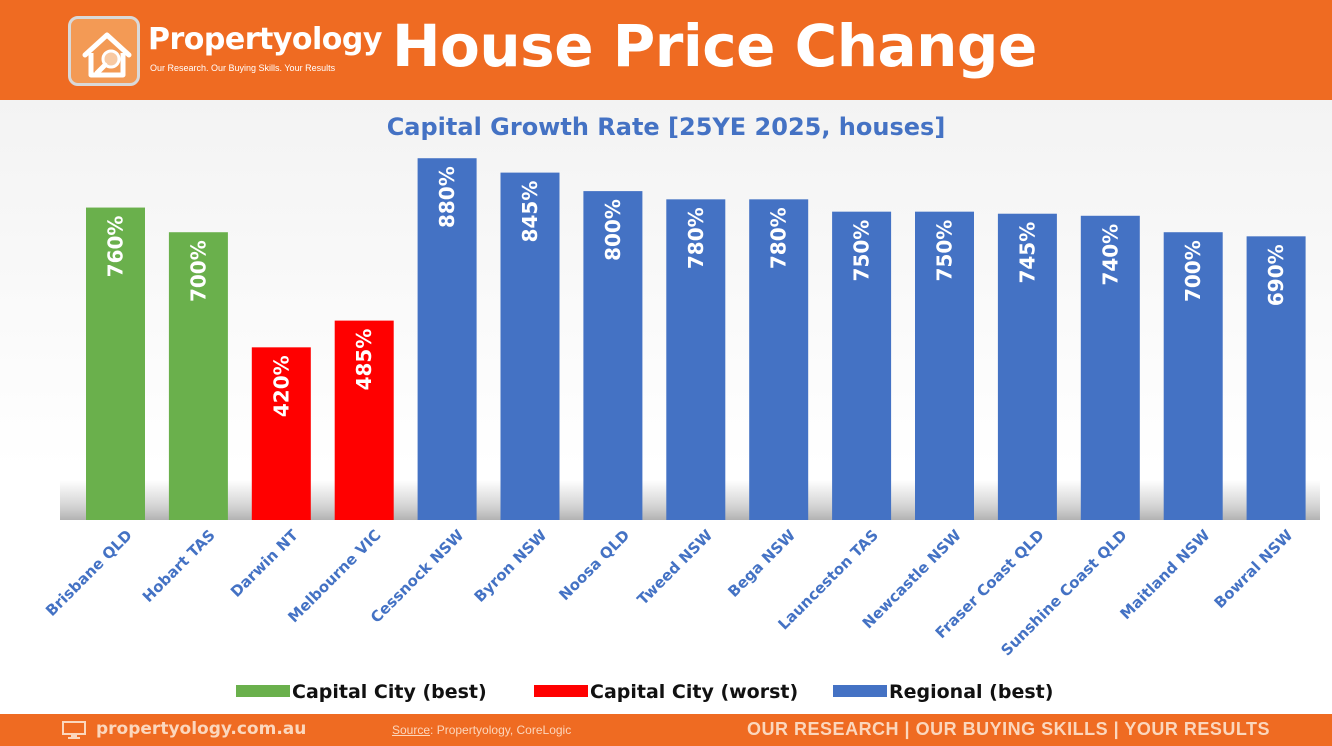 The image size is (1332, 746). What do you see at coordinates (694, 692) in the screenshot?
I see `legend-label-capital-city-worst: Capital City (worst)` at bounding box center [694, 692].